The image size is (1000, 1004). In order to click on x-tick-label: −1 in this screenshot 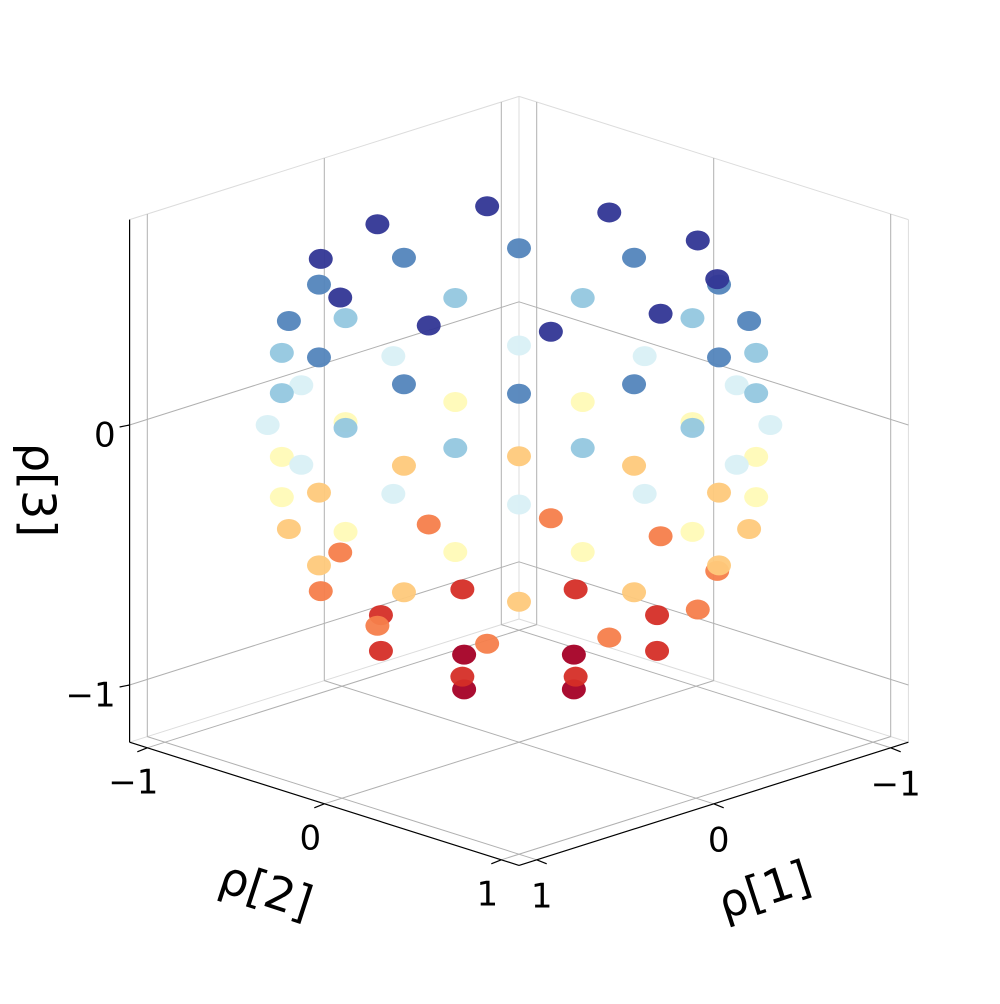, I will do `click(896, 784)`.